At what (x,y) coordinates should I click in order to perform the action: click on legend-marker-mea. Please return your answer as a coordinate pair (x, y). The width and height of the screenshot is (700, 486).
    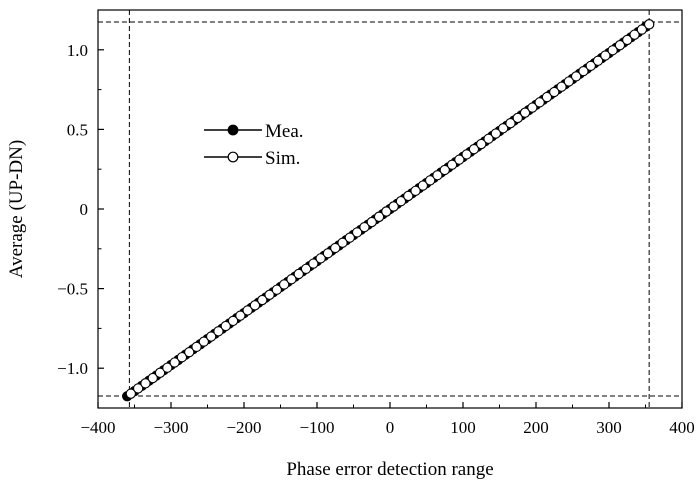
    Looking at the image, I should click on (233, 130).